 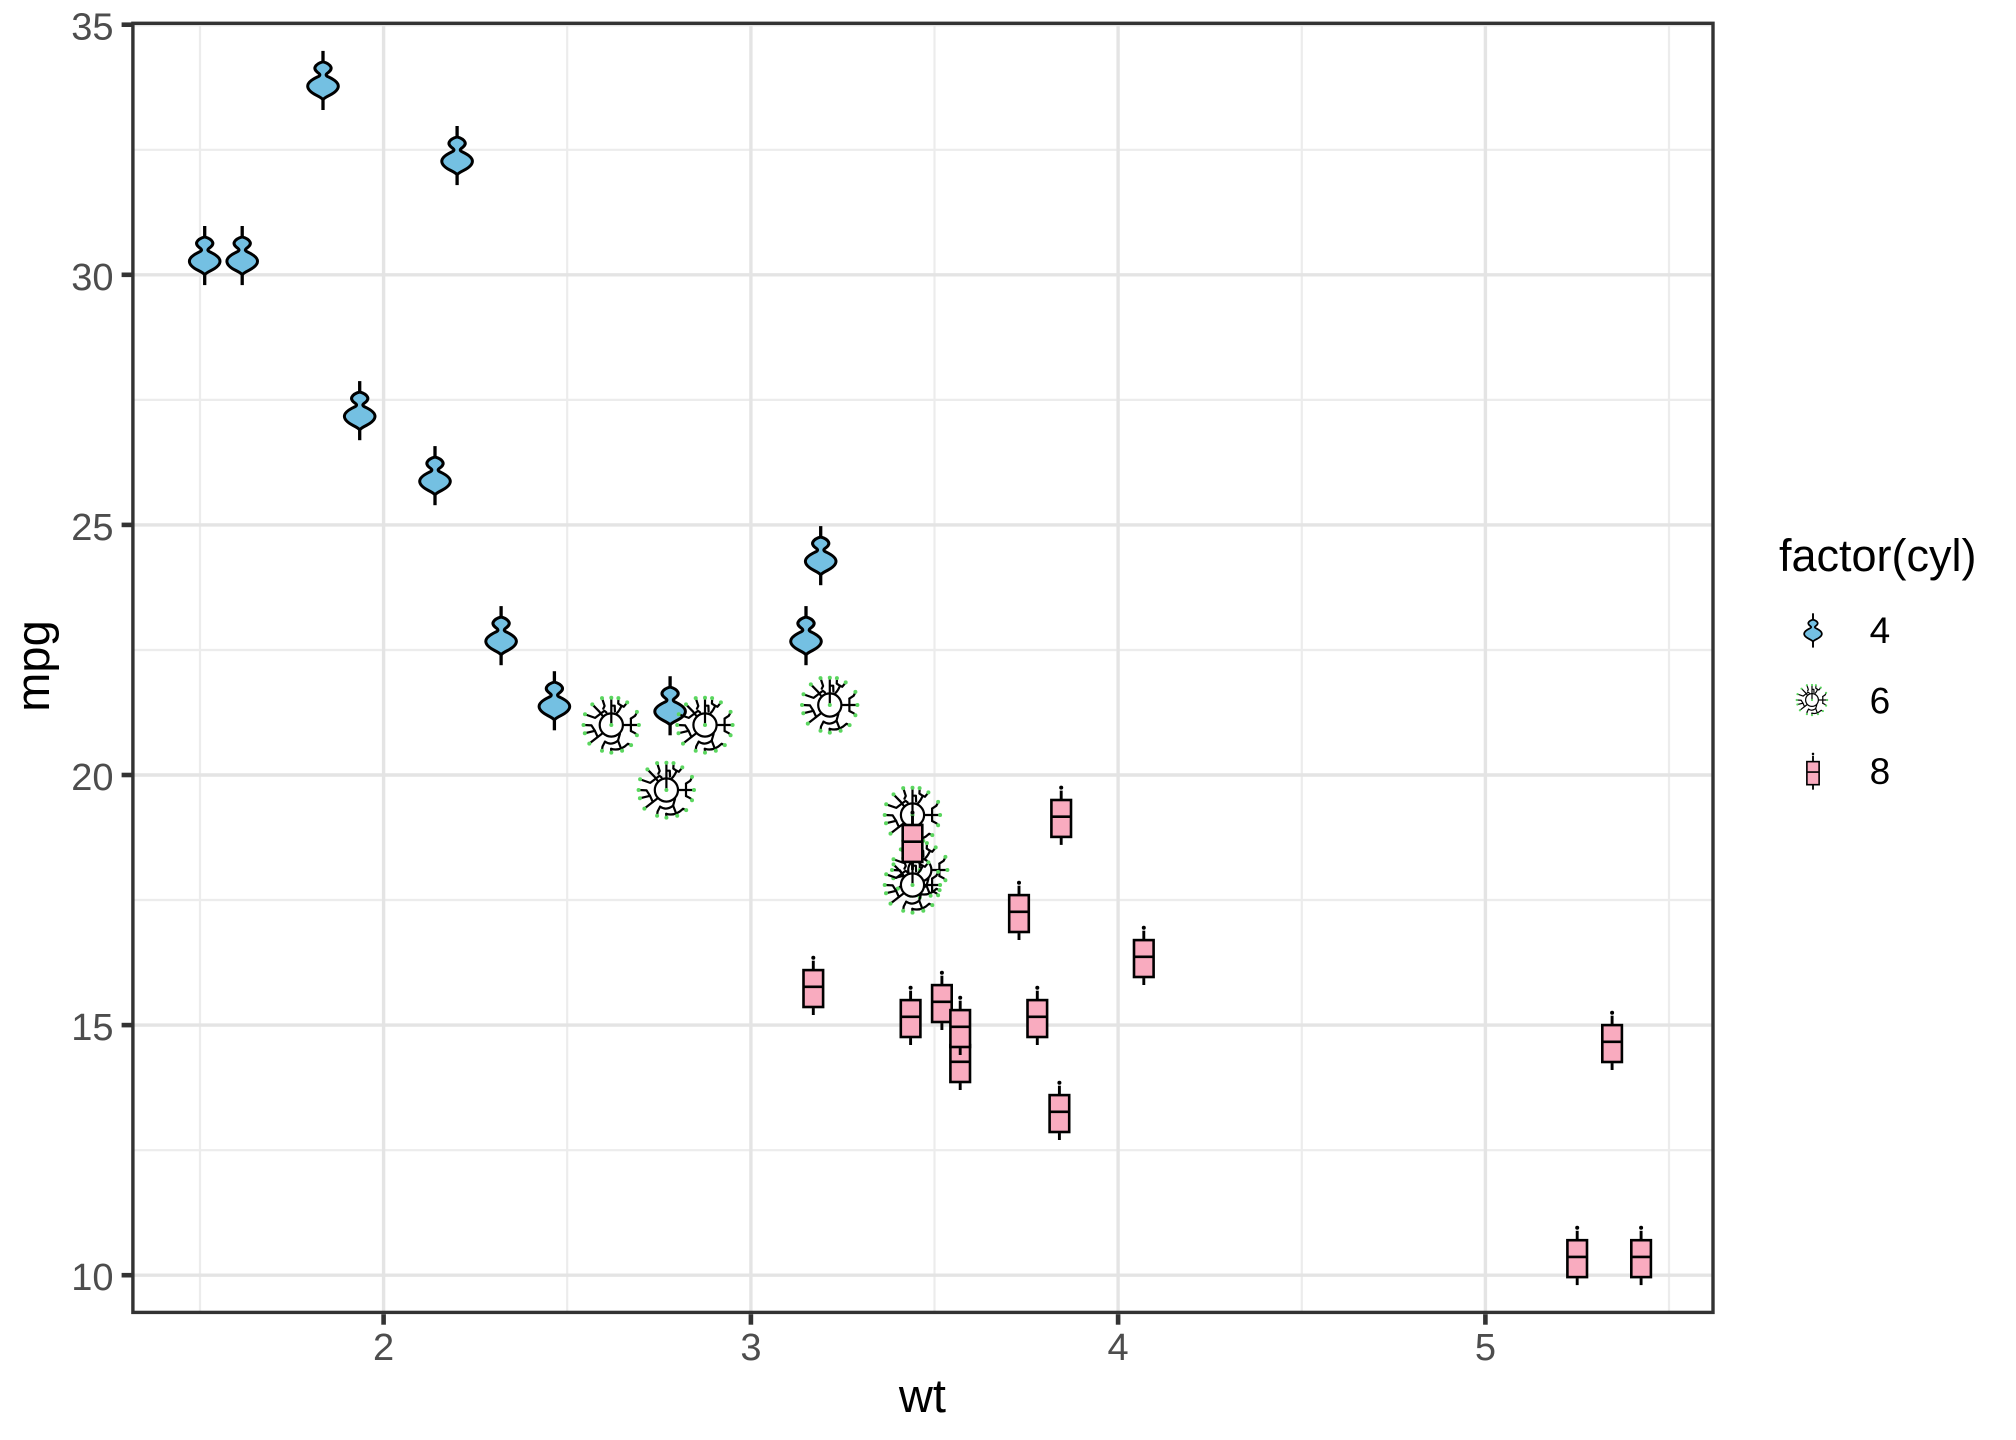 What do you see at coordinates (383, 1348) in the screenshot?
I see `svg-text: 2` at bounding box center [383, 1348].